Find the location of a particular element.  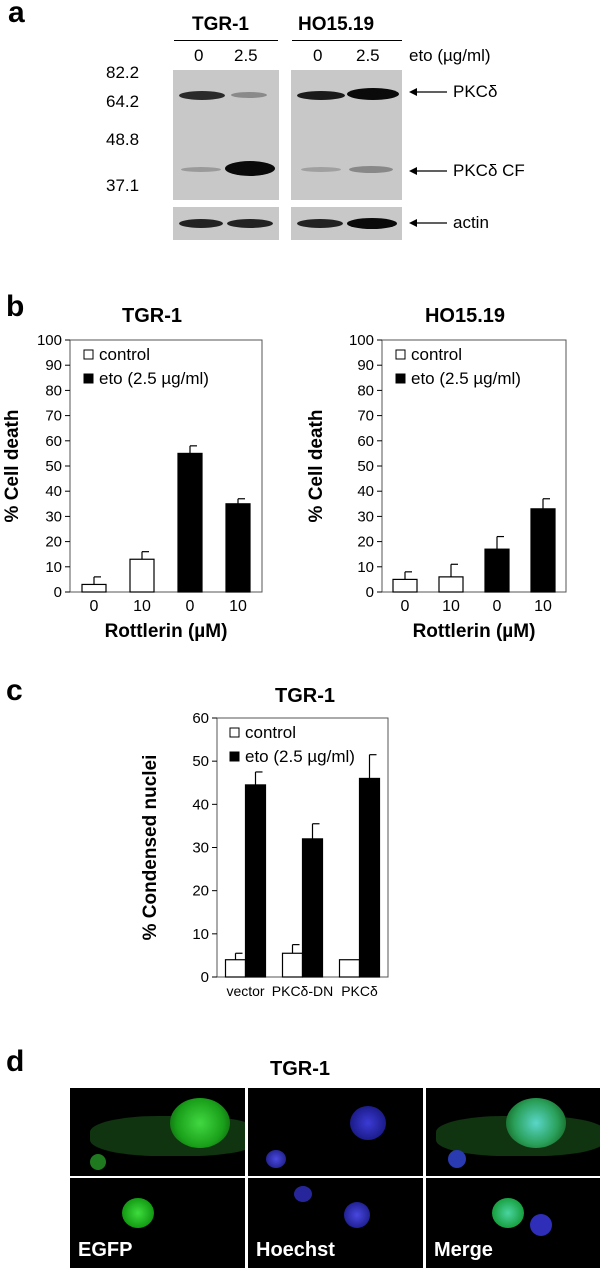

label-egfp: EGFP is located at coordinates (105, 1250).